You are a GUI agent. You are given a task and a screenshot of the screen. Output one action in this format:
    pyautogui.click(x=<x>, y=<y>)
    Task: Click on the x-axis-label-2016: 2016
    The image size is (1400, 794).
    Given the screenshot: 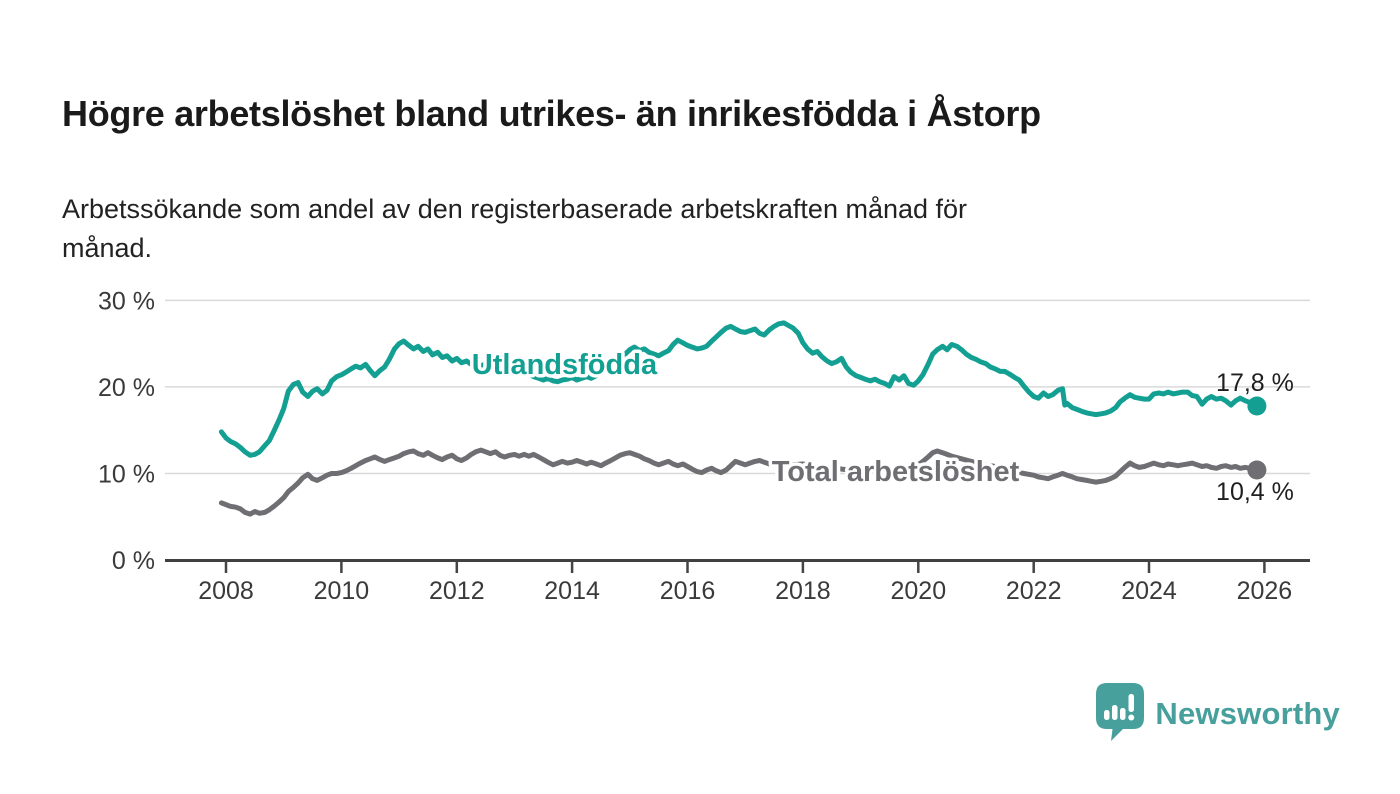 What is the action you would take?
    pyautogui.click(x=688, y=591)
    